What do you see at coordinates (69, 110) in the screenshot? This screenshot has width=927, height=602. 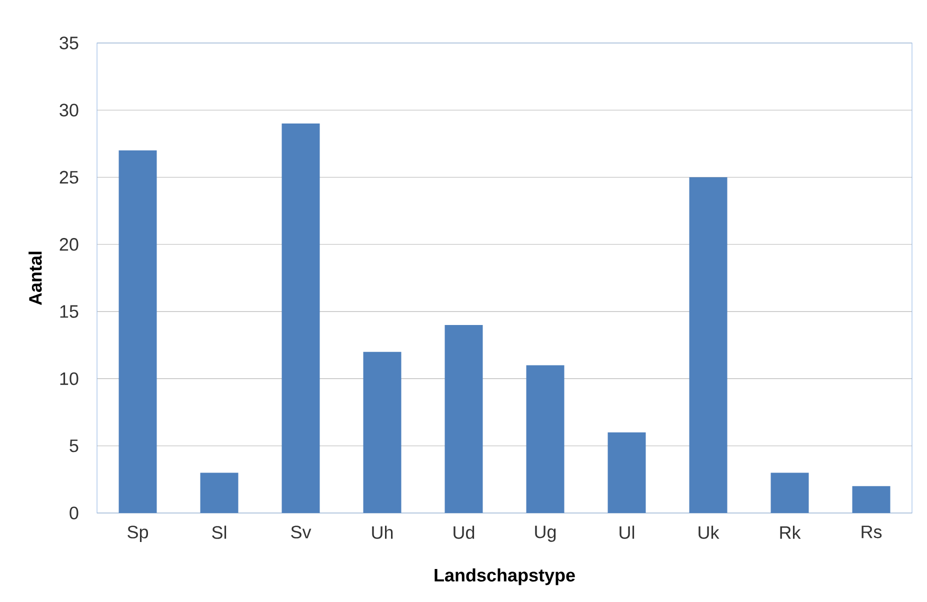 I see `y-tick-label: 30` at bounding box center [69, 110].